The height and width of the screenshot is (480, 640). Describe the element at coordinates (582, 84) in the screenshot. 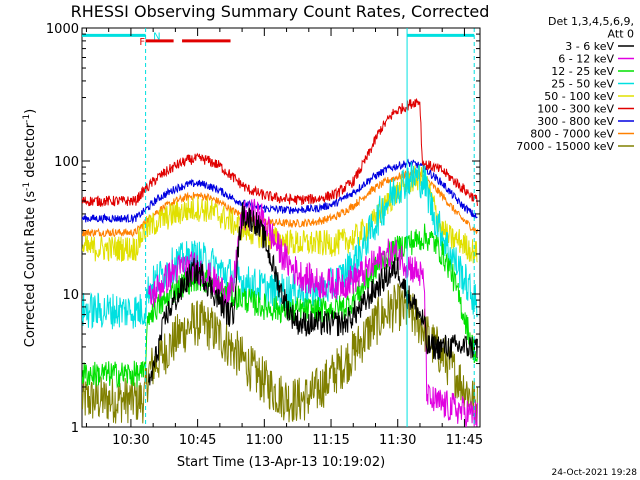

I see `legend-entry-label: 25 - 50 keV` at that location.